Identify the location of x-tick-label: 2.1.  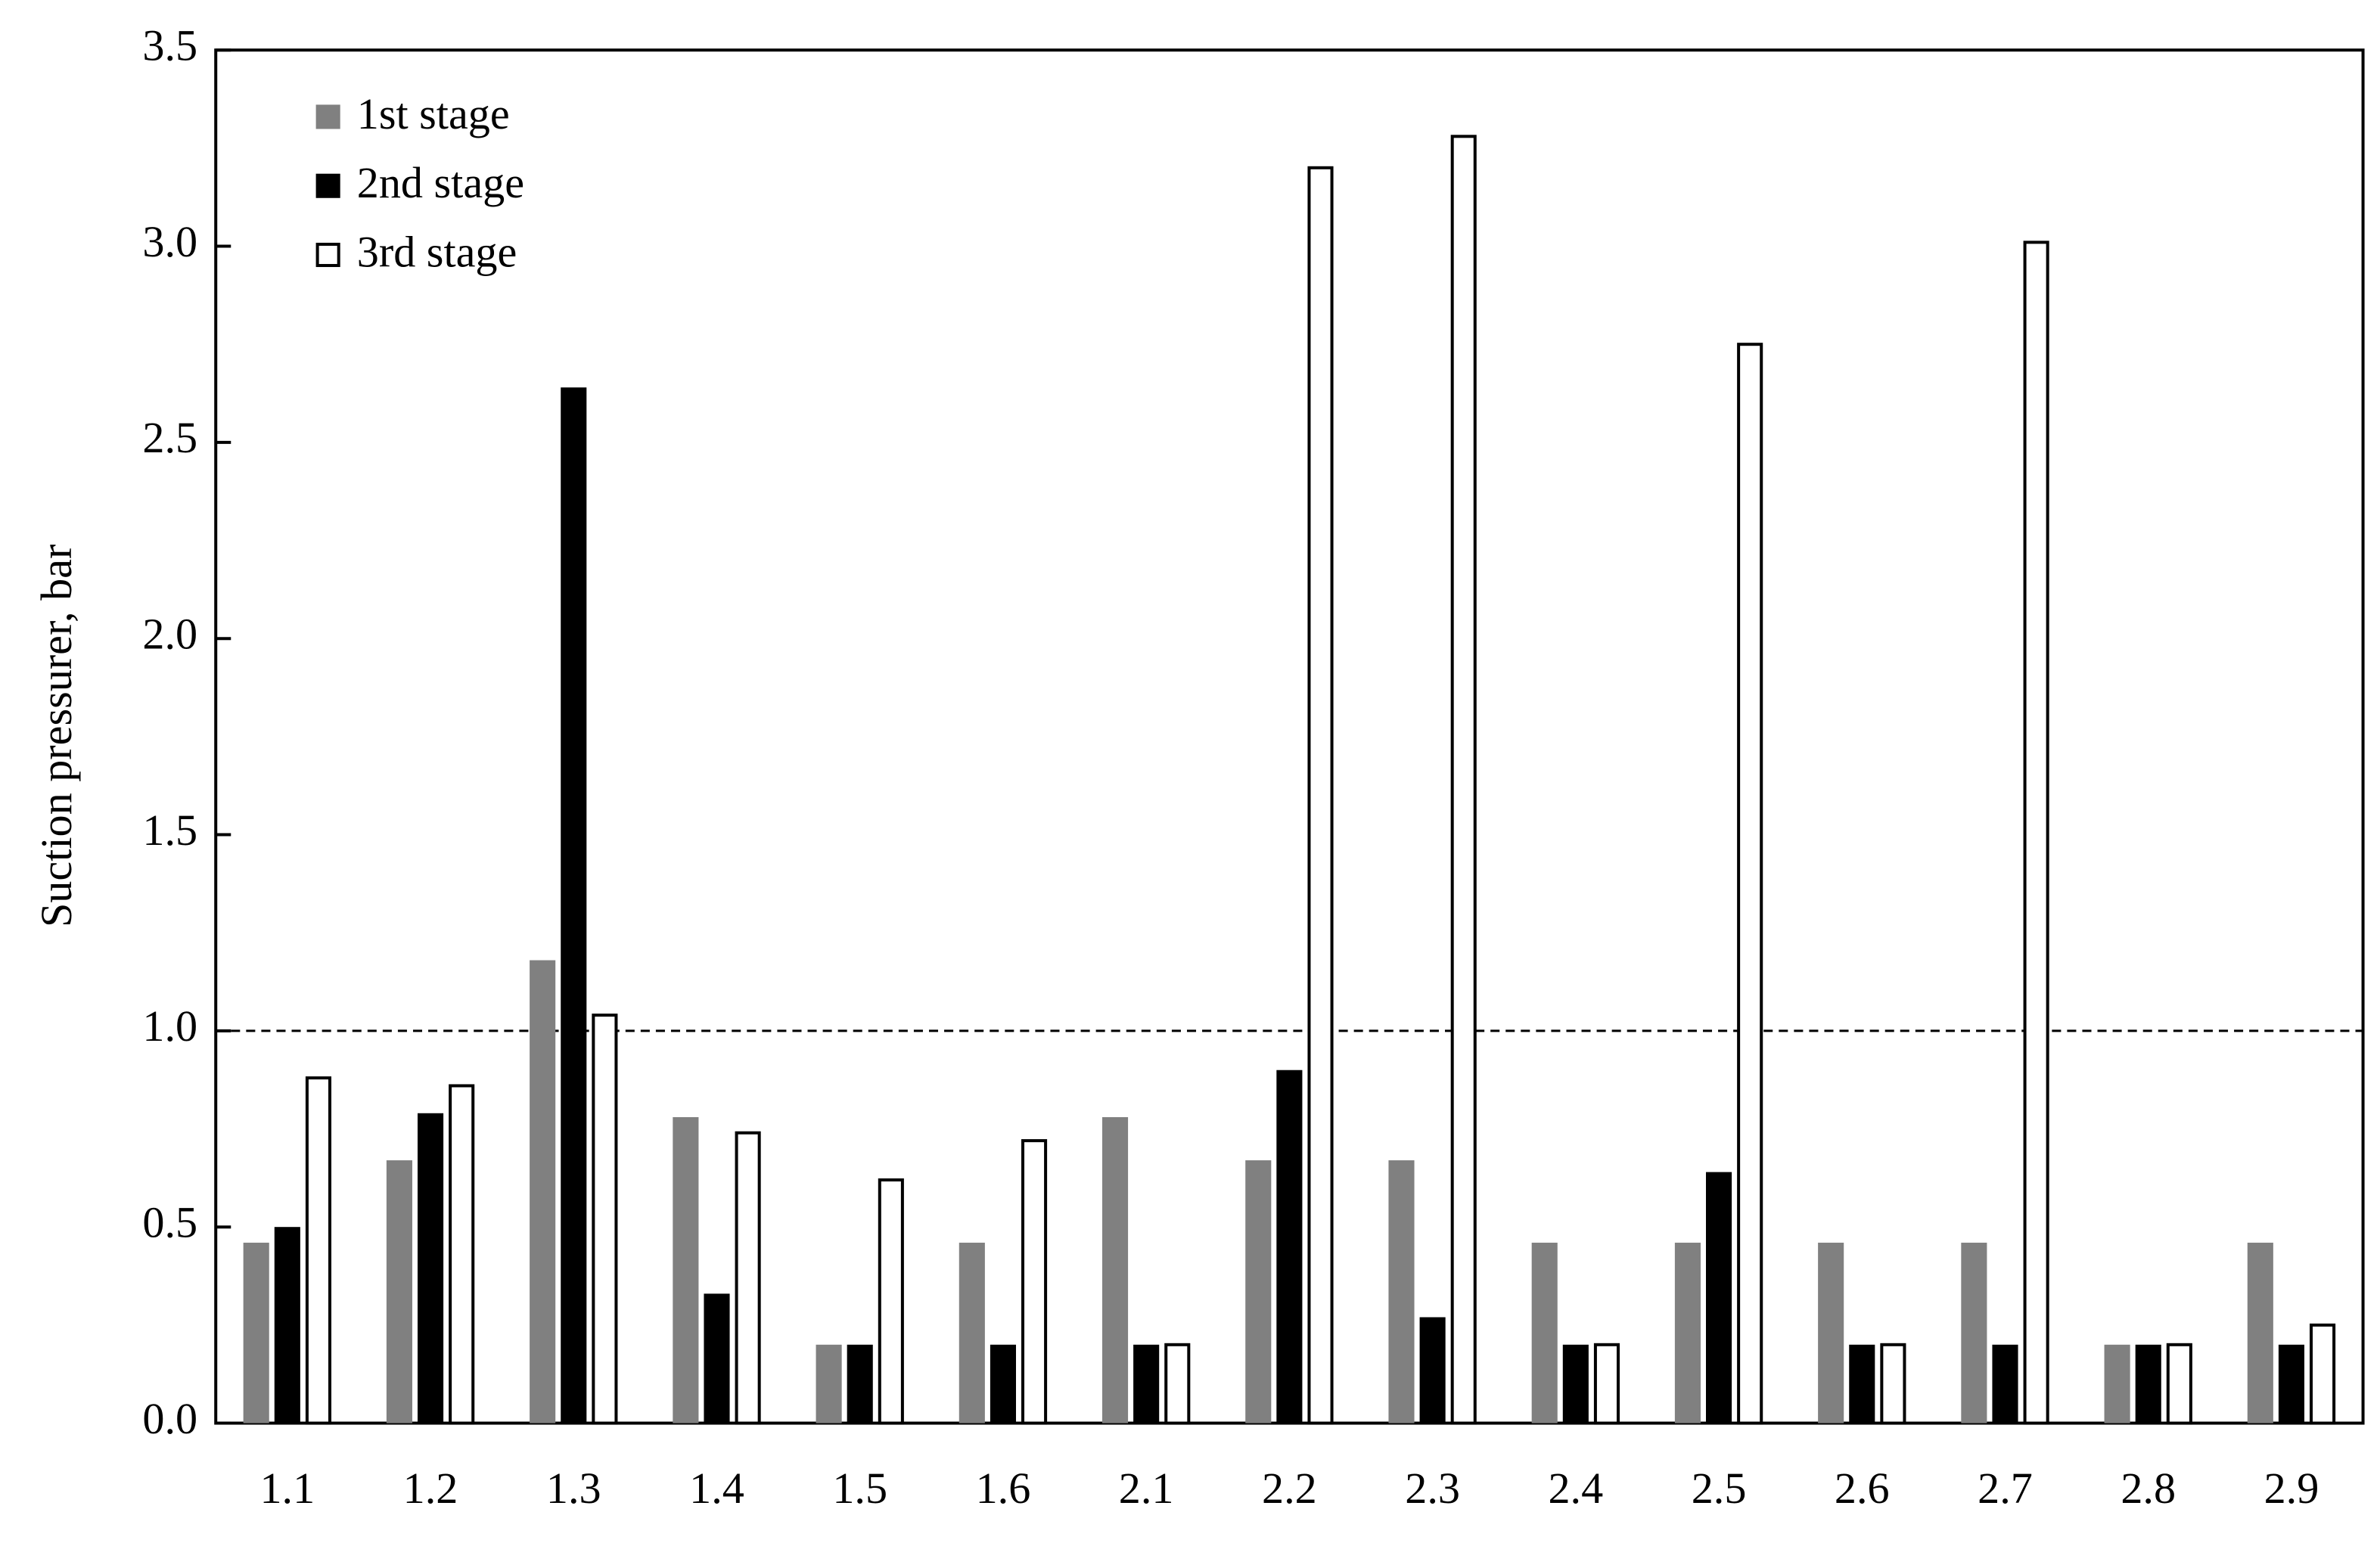
(1146, 1488).